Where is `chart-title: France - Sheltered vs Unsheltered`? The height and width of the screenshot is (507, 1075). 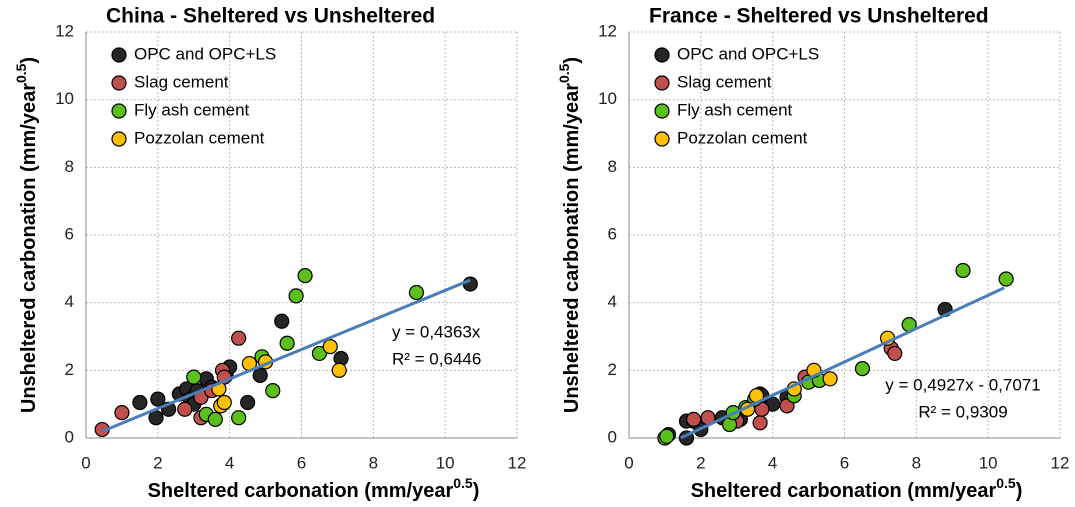
chart-title: France - Sheltered vs Unsheltered is located at coordinates (819, 16).